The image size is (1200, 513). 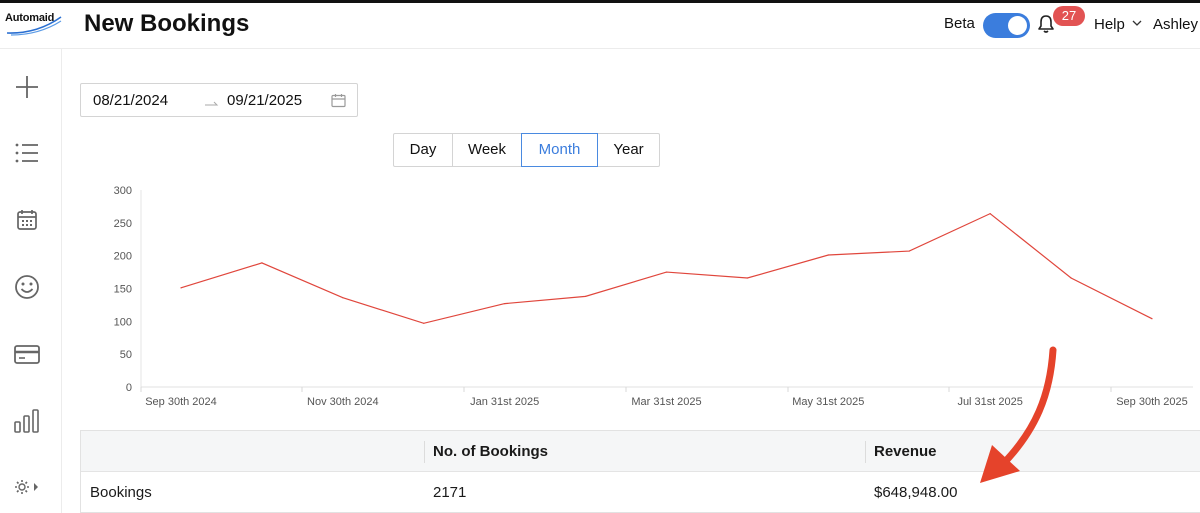 I want to click on x-tick-label: Nov 30th 2024, so click(x=343, y=402).